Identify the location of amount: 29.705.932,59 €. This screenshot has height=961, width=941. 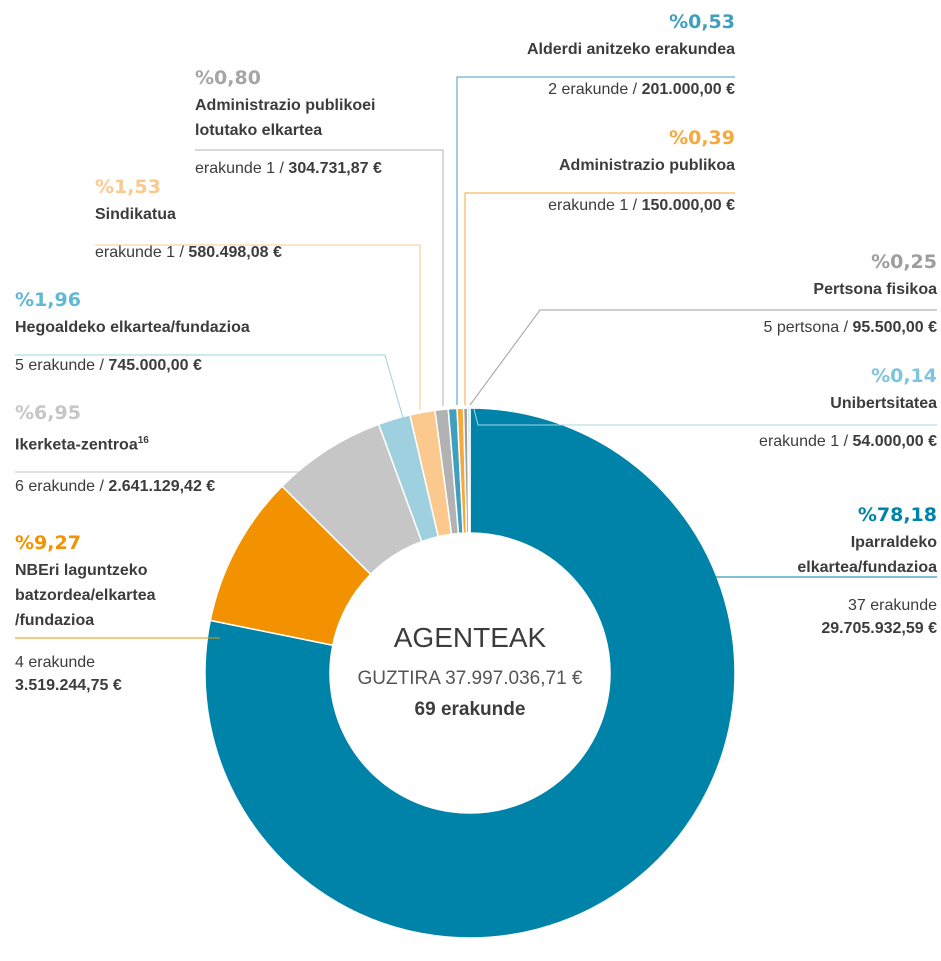
(879, 628).